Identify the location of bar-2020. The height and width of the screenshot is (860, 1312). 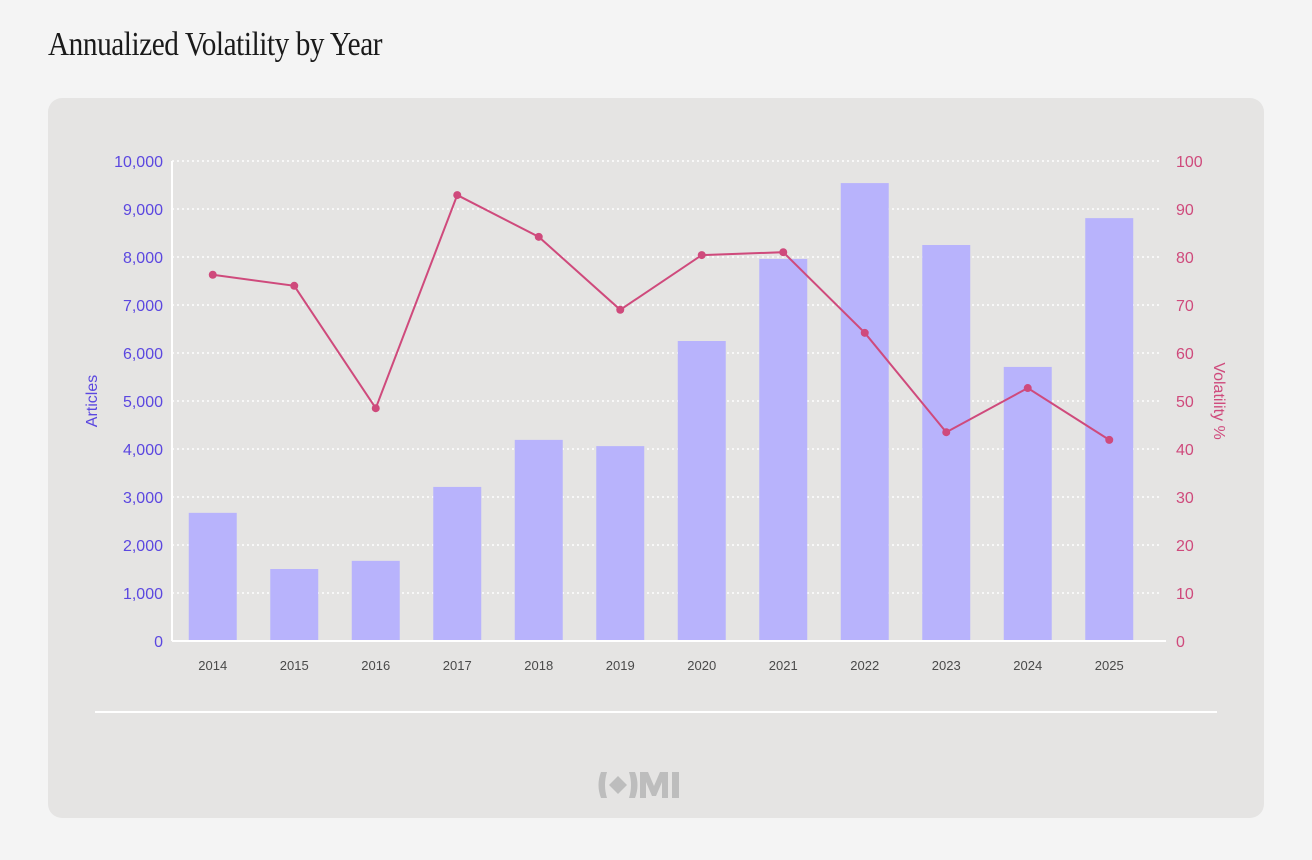
(701, 491).